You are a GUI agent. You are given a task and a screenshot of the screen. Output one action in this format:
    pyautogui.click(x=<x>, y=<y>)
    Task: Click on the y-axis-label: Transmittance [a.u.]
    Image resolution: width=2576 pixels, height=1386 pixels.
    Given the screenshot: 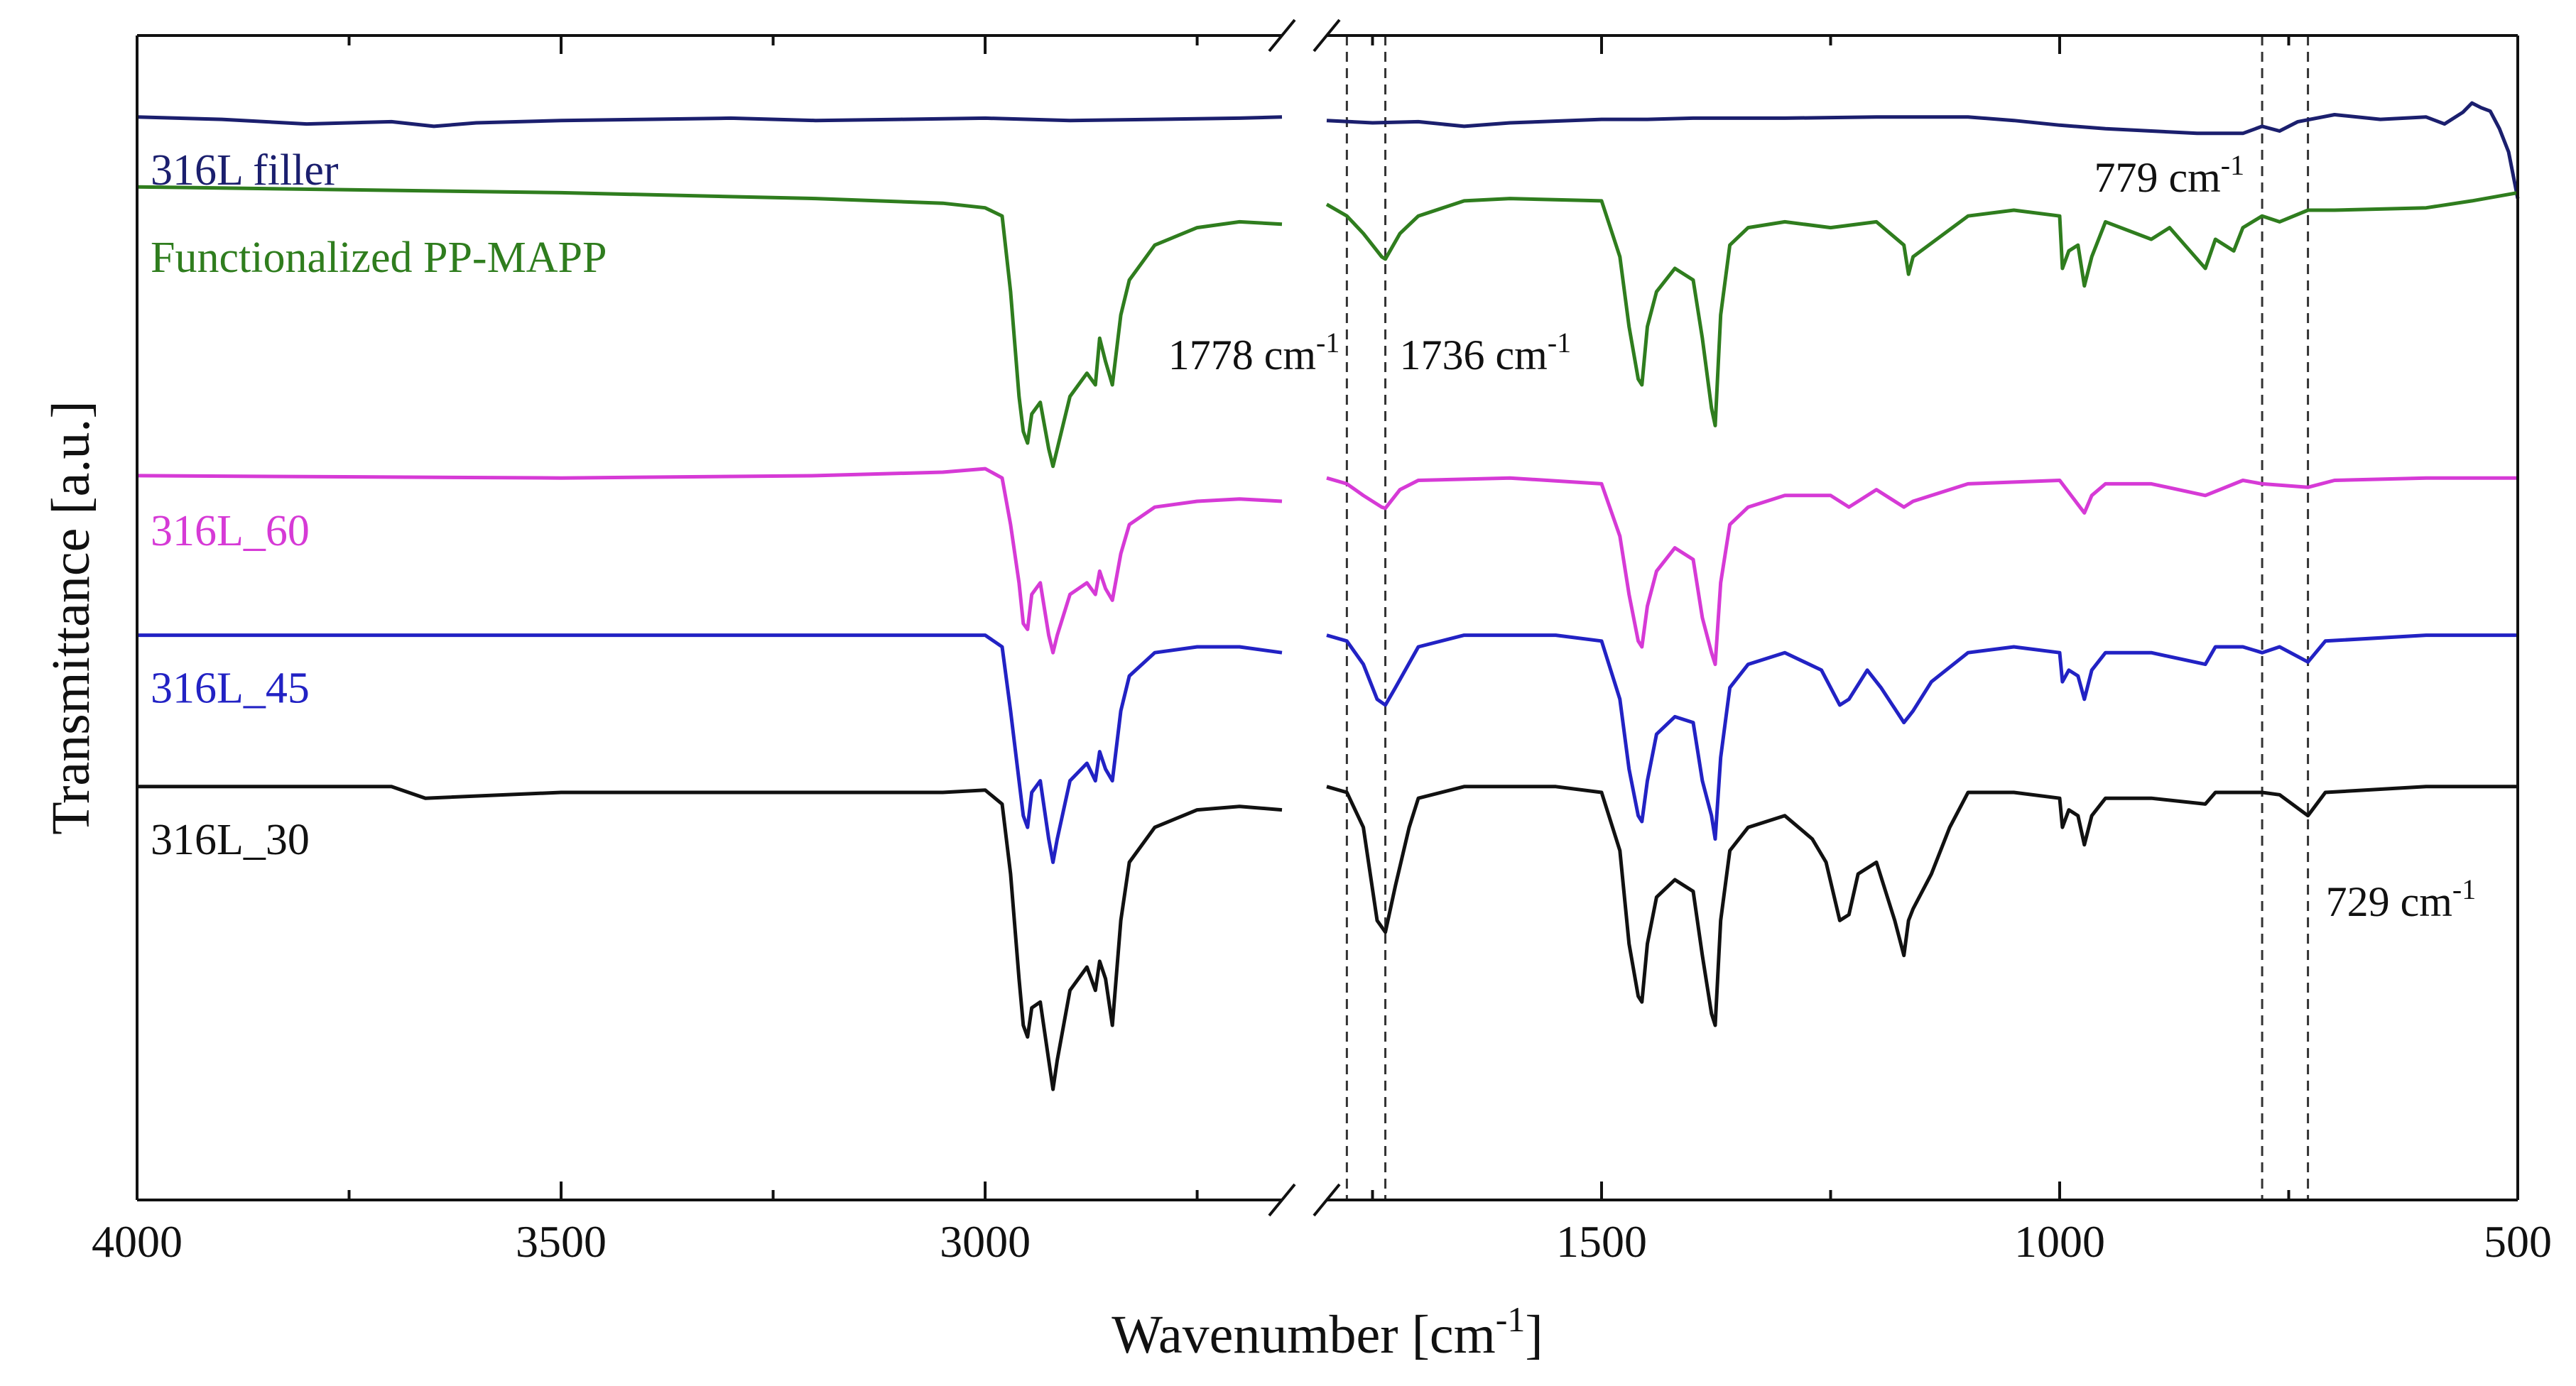 What is the action you would take?
    pyautogui.click(x=71, y=617)
    